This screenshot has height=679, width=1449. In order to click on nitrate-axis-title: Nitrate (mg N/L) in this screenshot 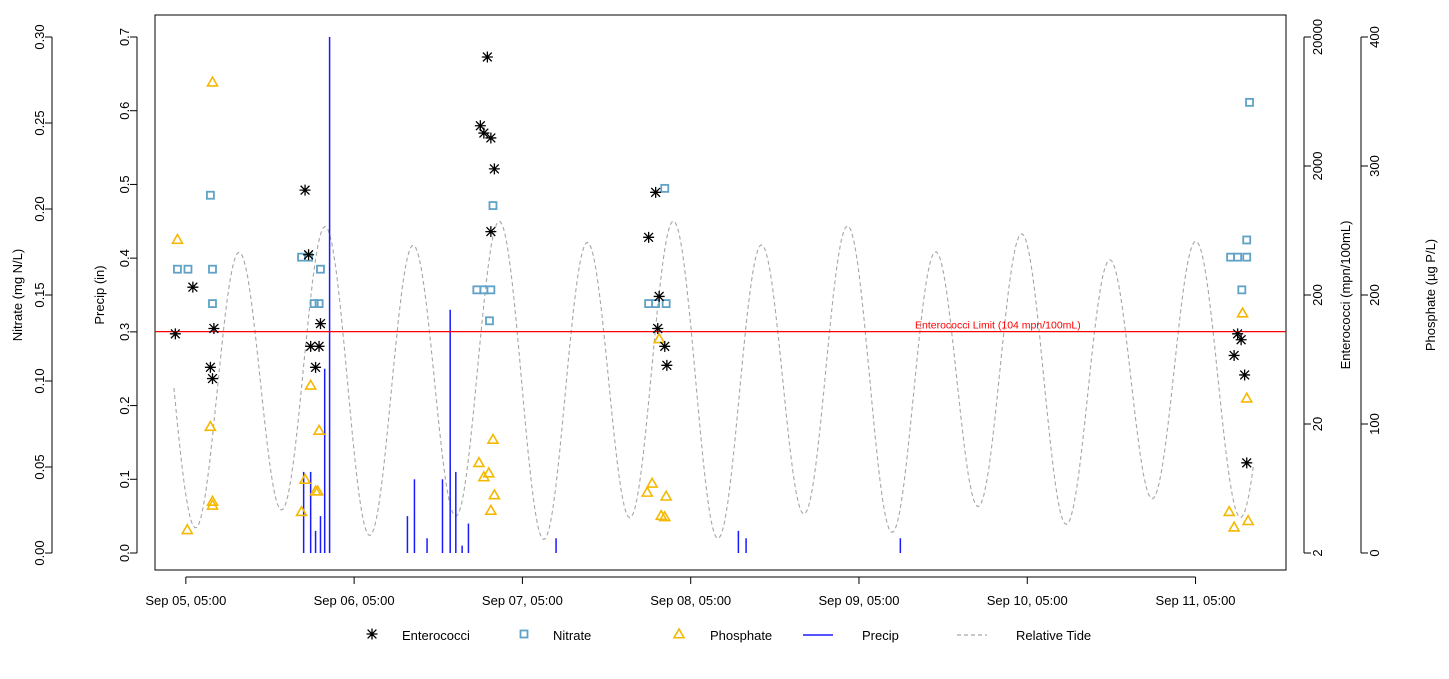, I will do `click(17, 295)`.